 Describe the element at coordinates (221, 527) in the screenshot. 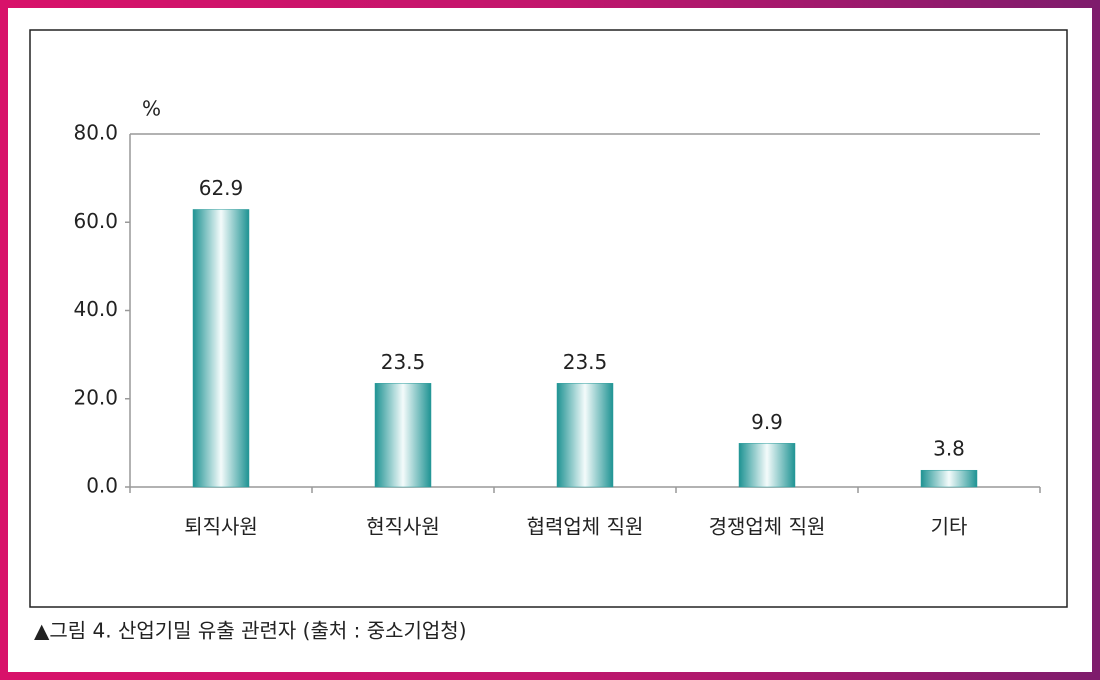

I see `x-tick-label: 퇴직사원` at that location.